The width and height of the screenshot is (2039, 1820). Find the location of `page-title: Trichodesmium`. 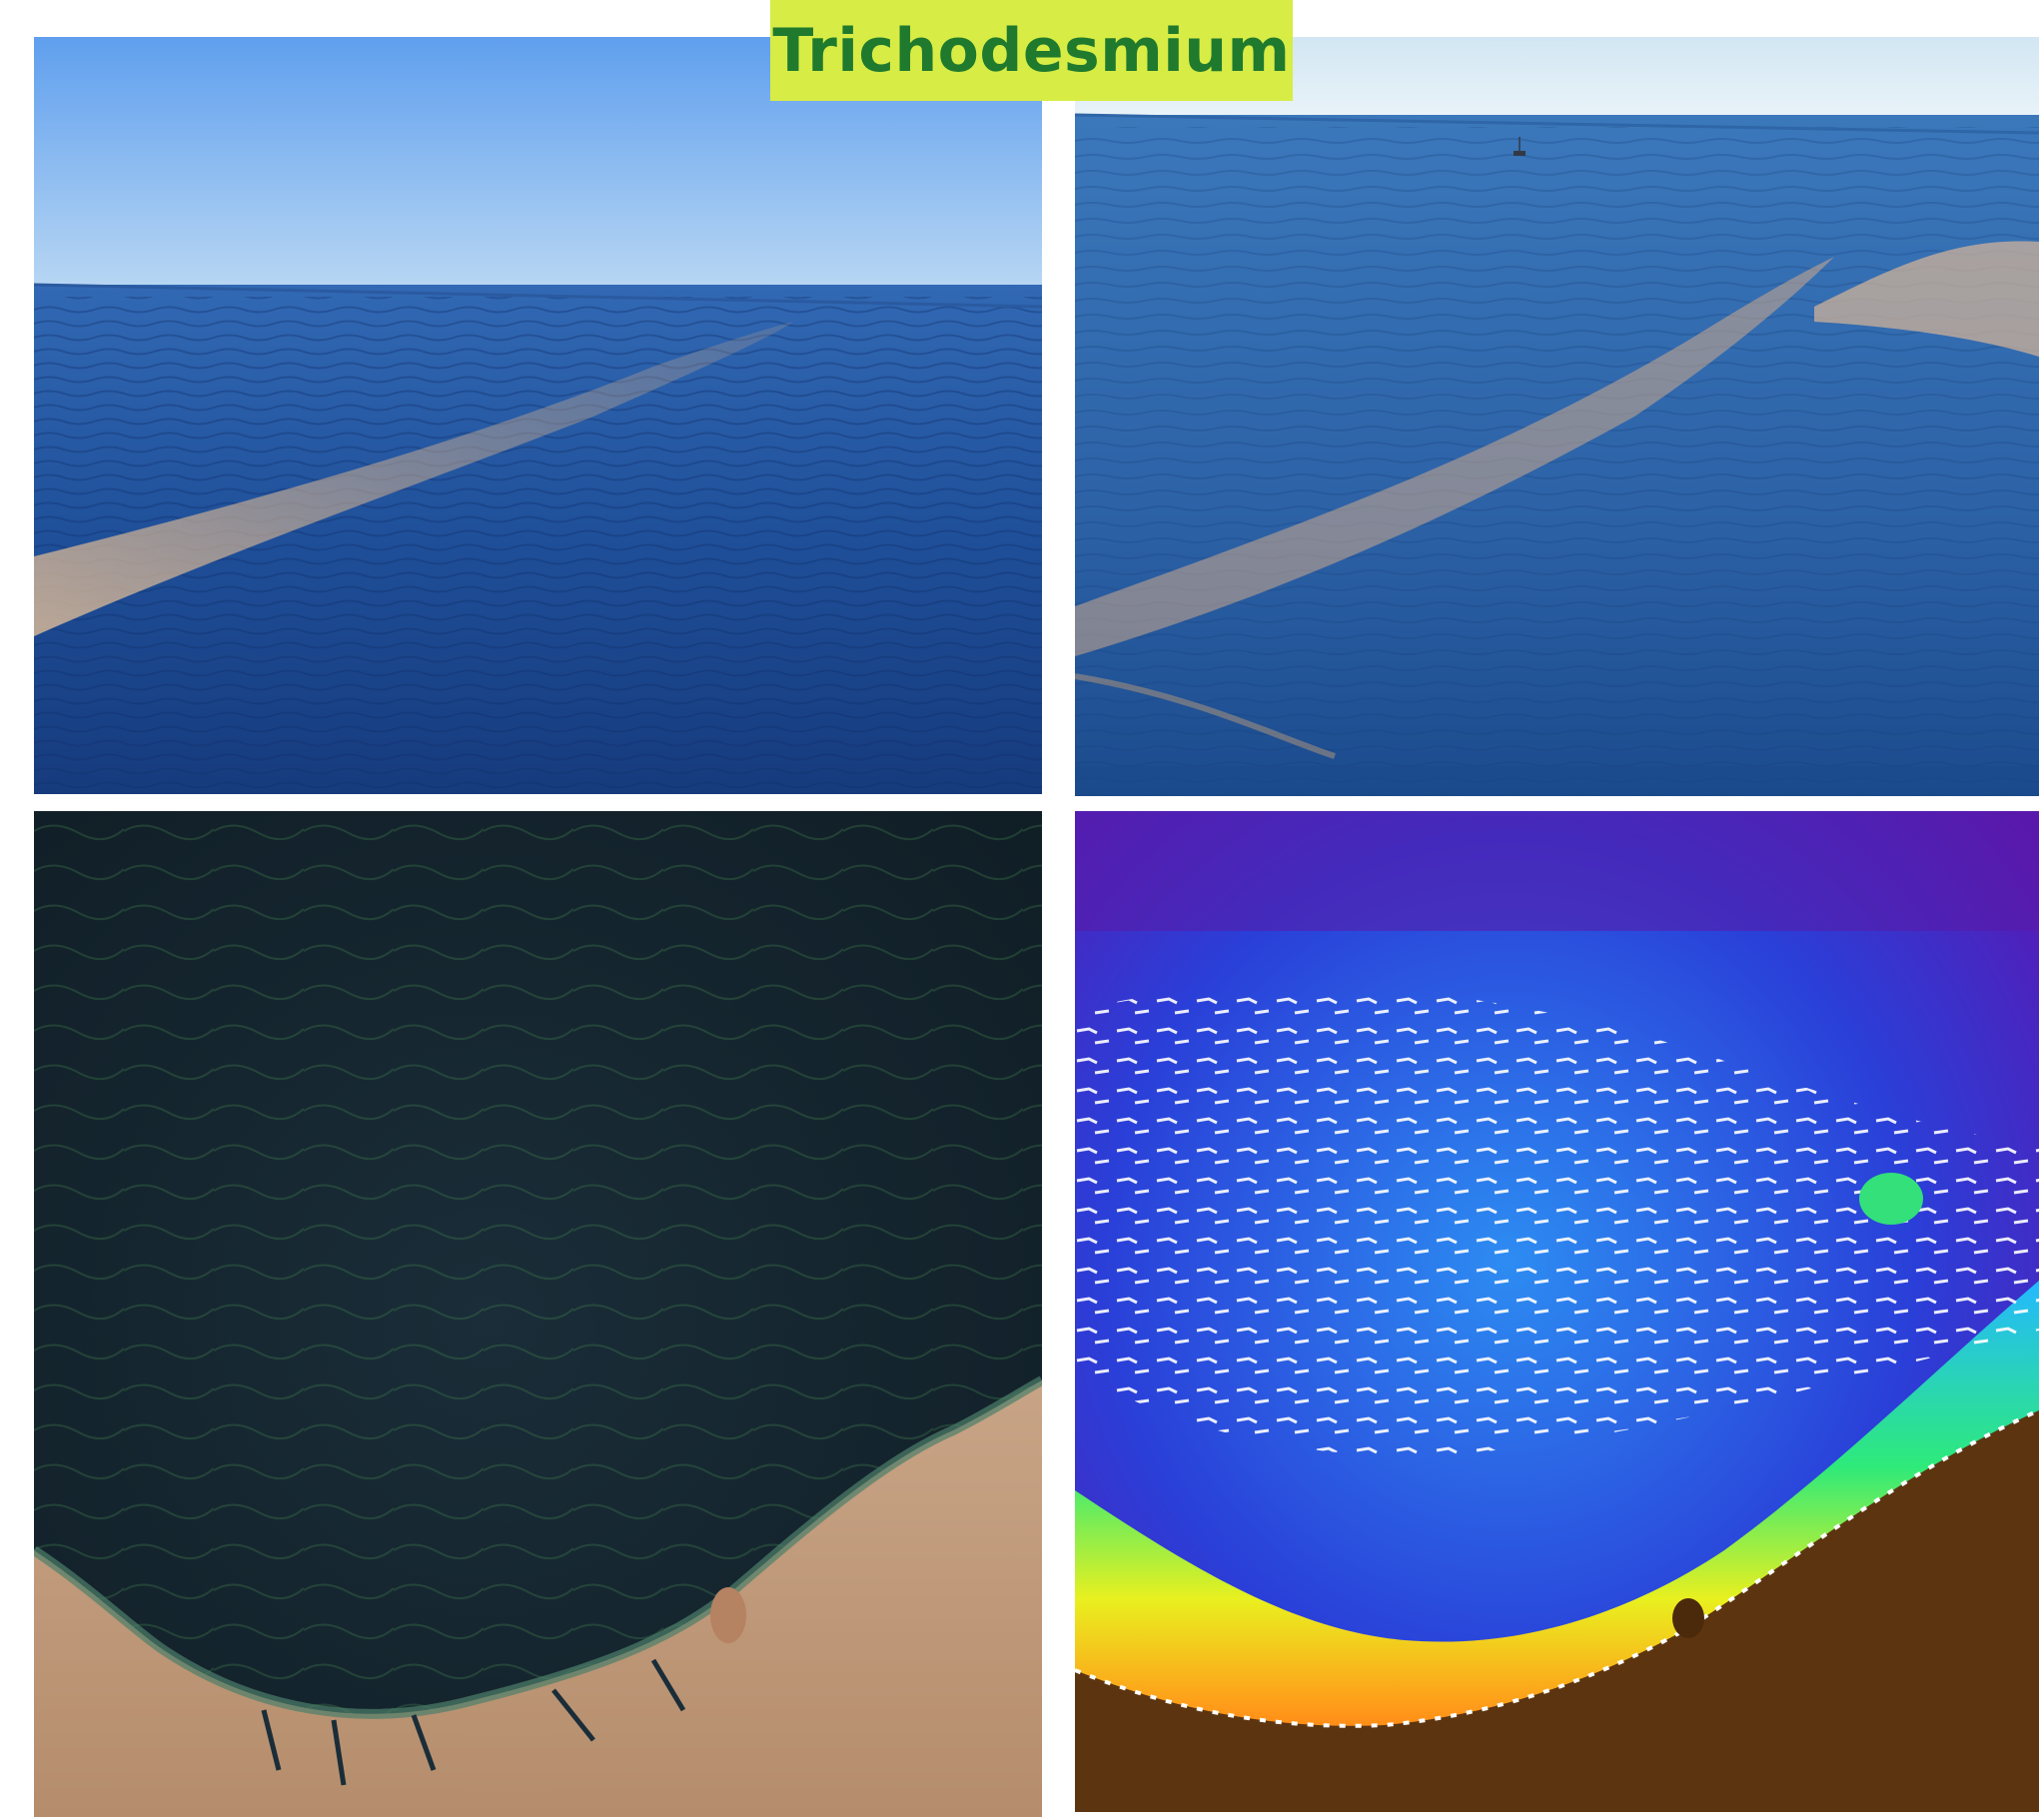

page-title: Trichodesmium is located at coordinates (1031, 51).